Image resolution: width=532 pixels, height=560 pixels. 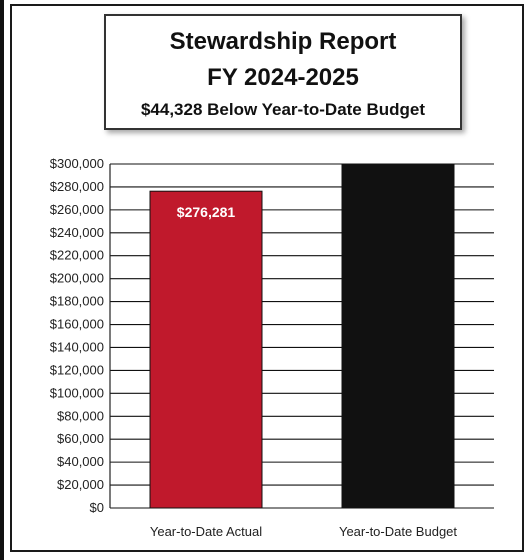 I want to click on left-border-strip, so click(x=2, y=280).